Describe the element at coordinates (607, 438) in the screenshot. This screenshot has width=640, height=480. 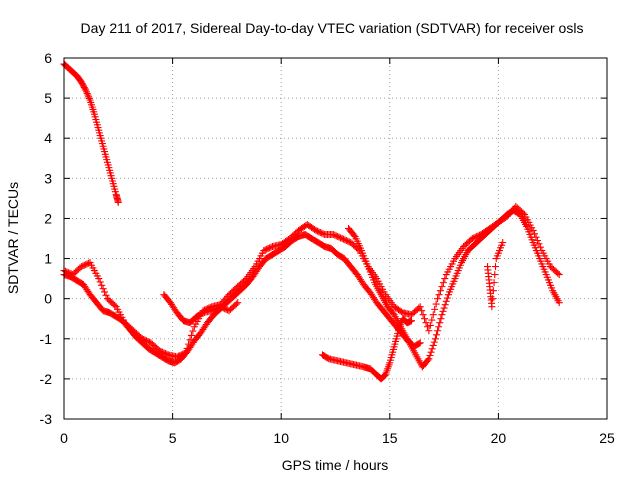
I see `x-tick-label: 25` at that location.